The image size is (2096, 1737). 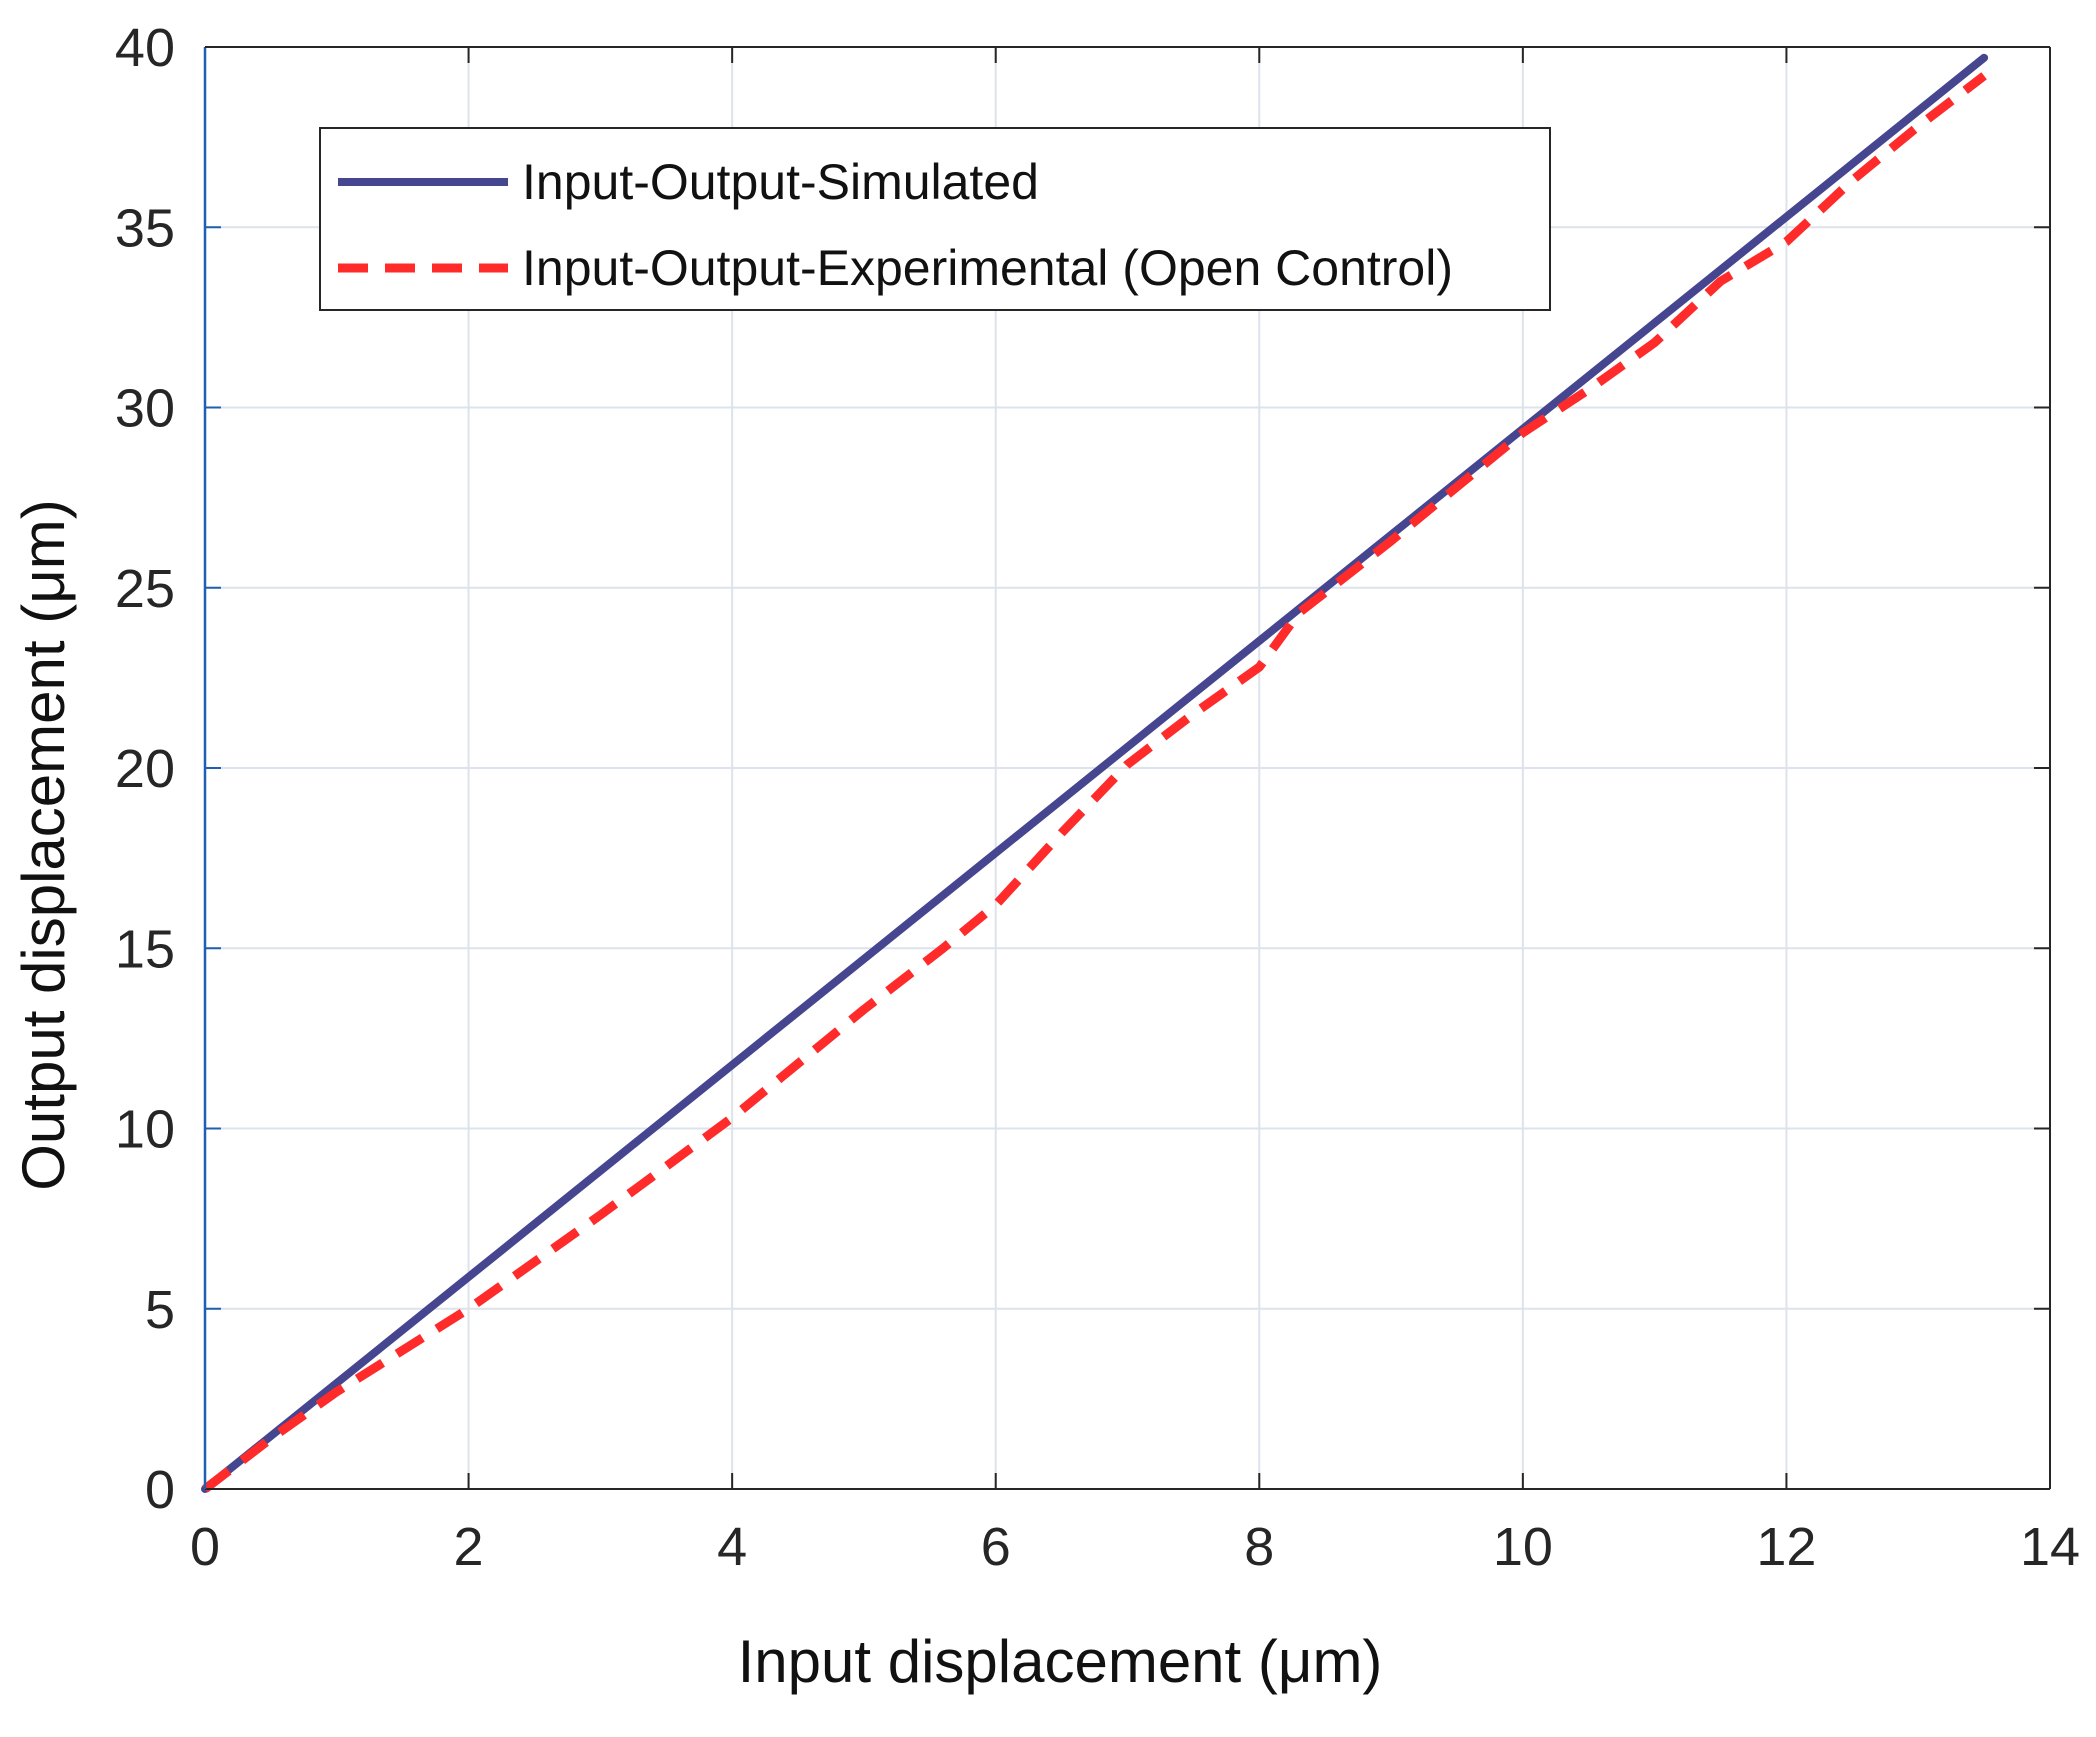 What do you see at coordinates (2050, 1547) in the screenshot?
I see `x-tick-label: 14` at bounding box center [2050, 1547].